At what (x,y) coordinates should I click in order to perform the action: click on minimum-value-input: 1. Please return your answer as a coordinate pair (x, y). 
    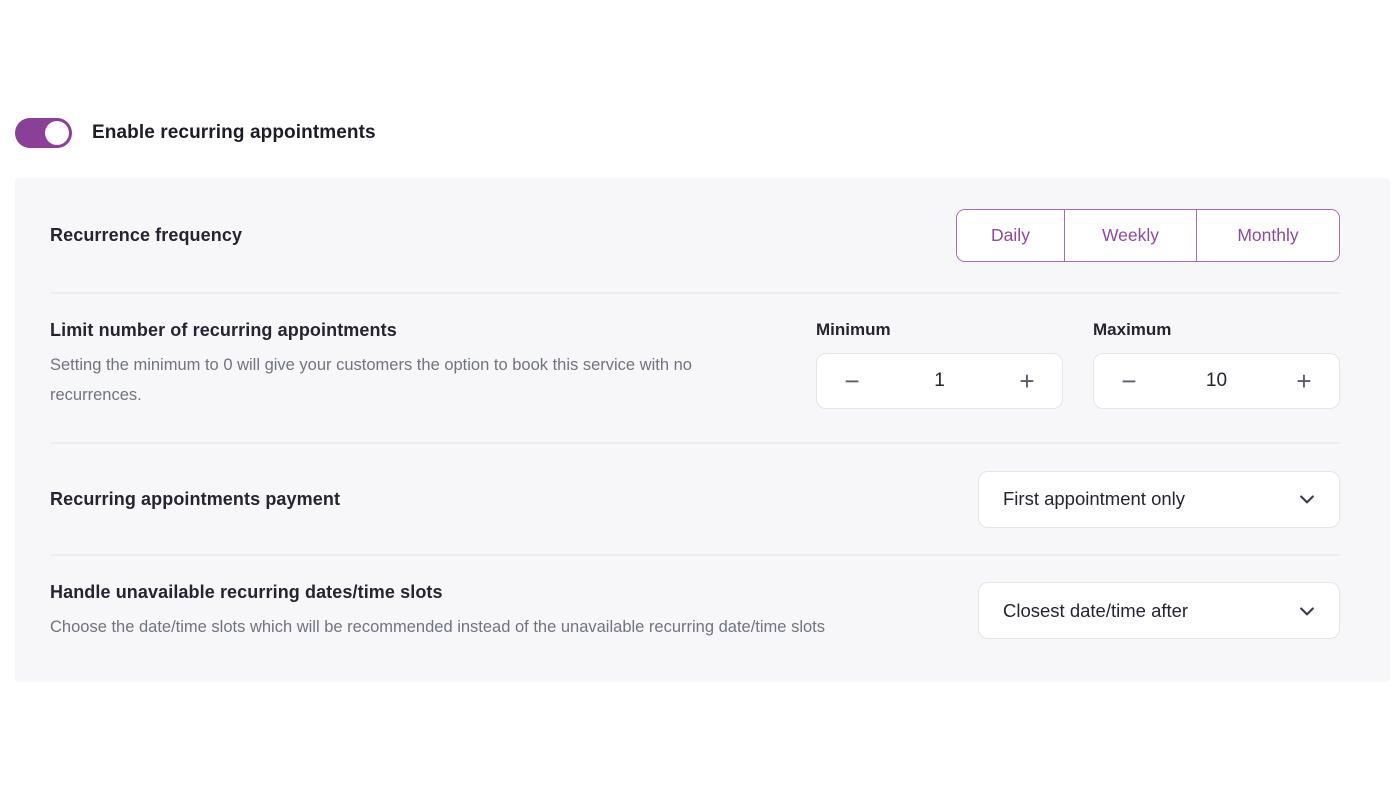
    Looking at the image, I should click on (939, 380).